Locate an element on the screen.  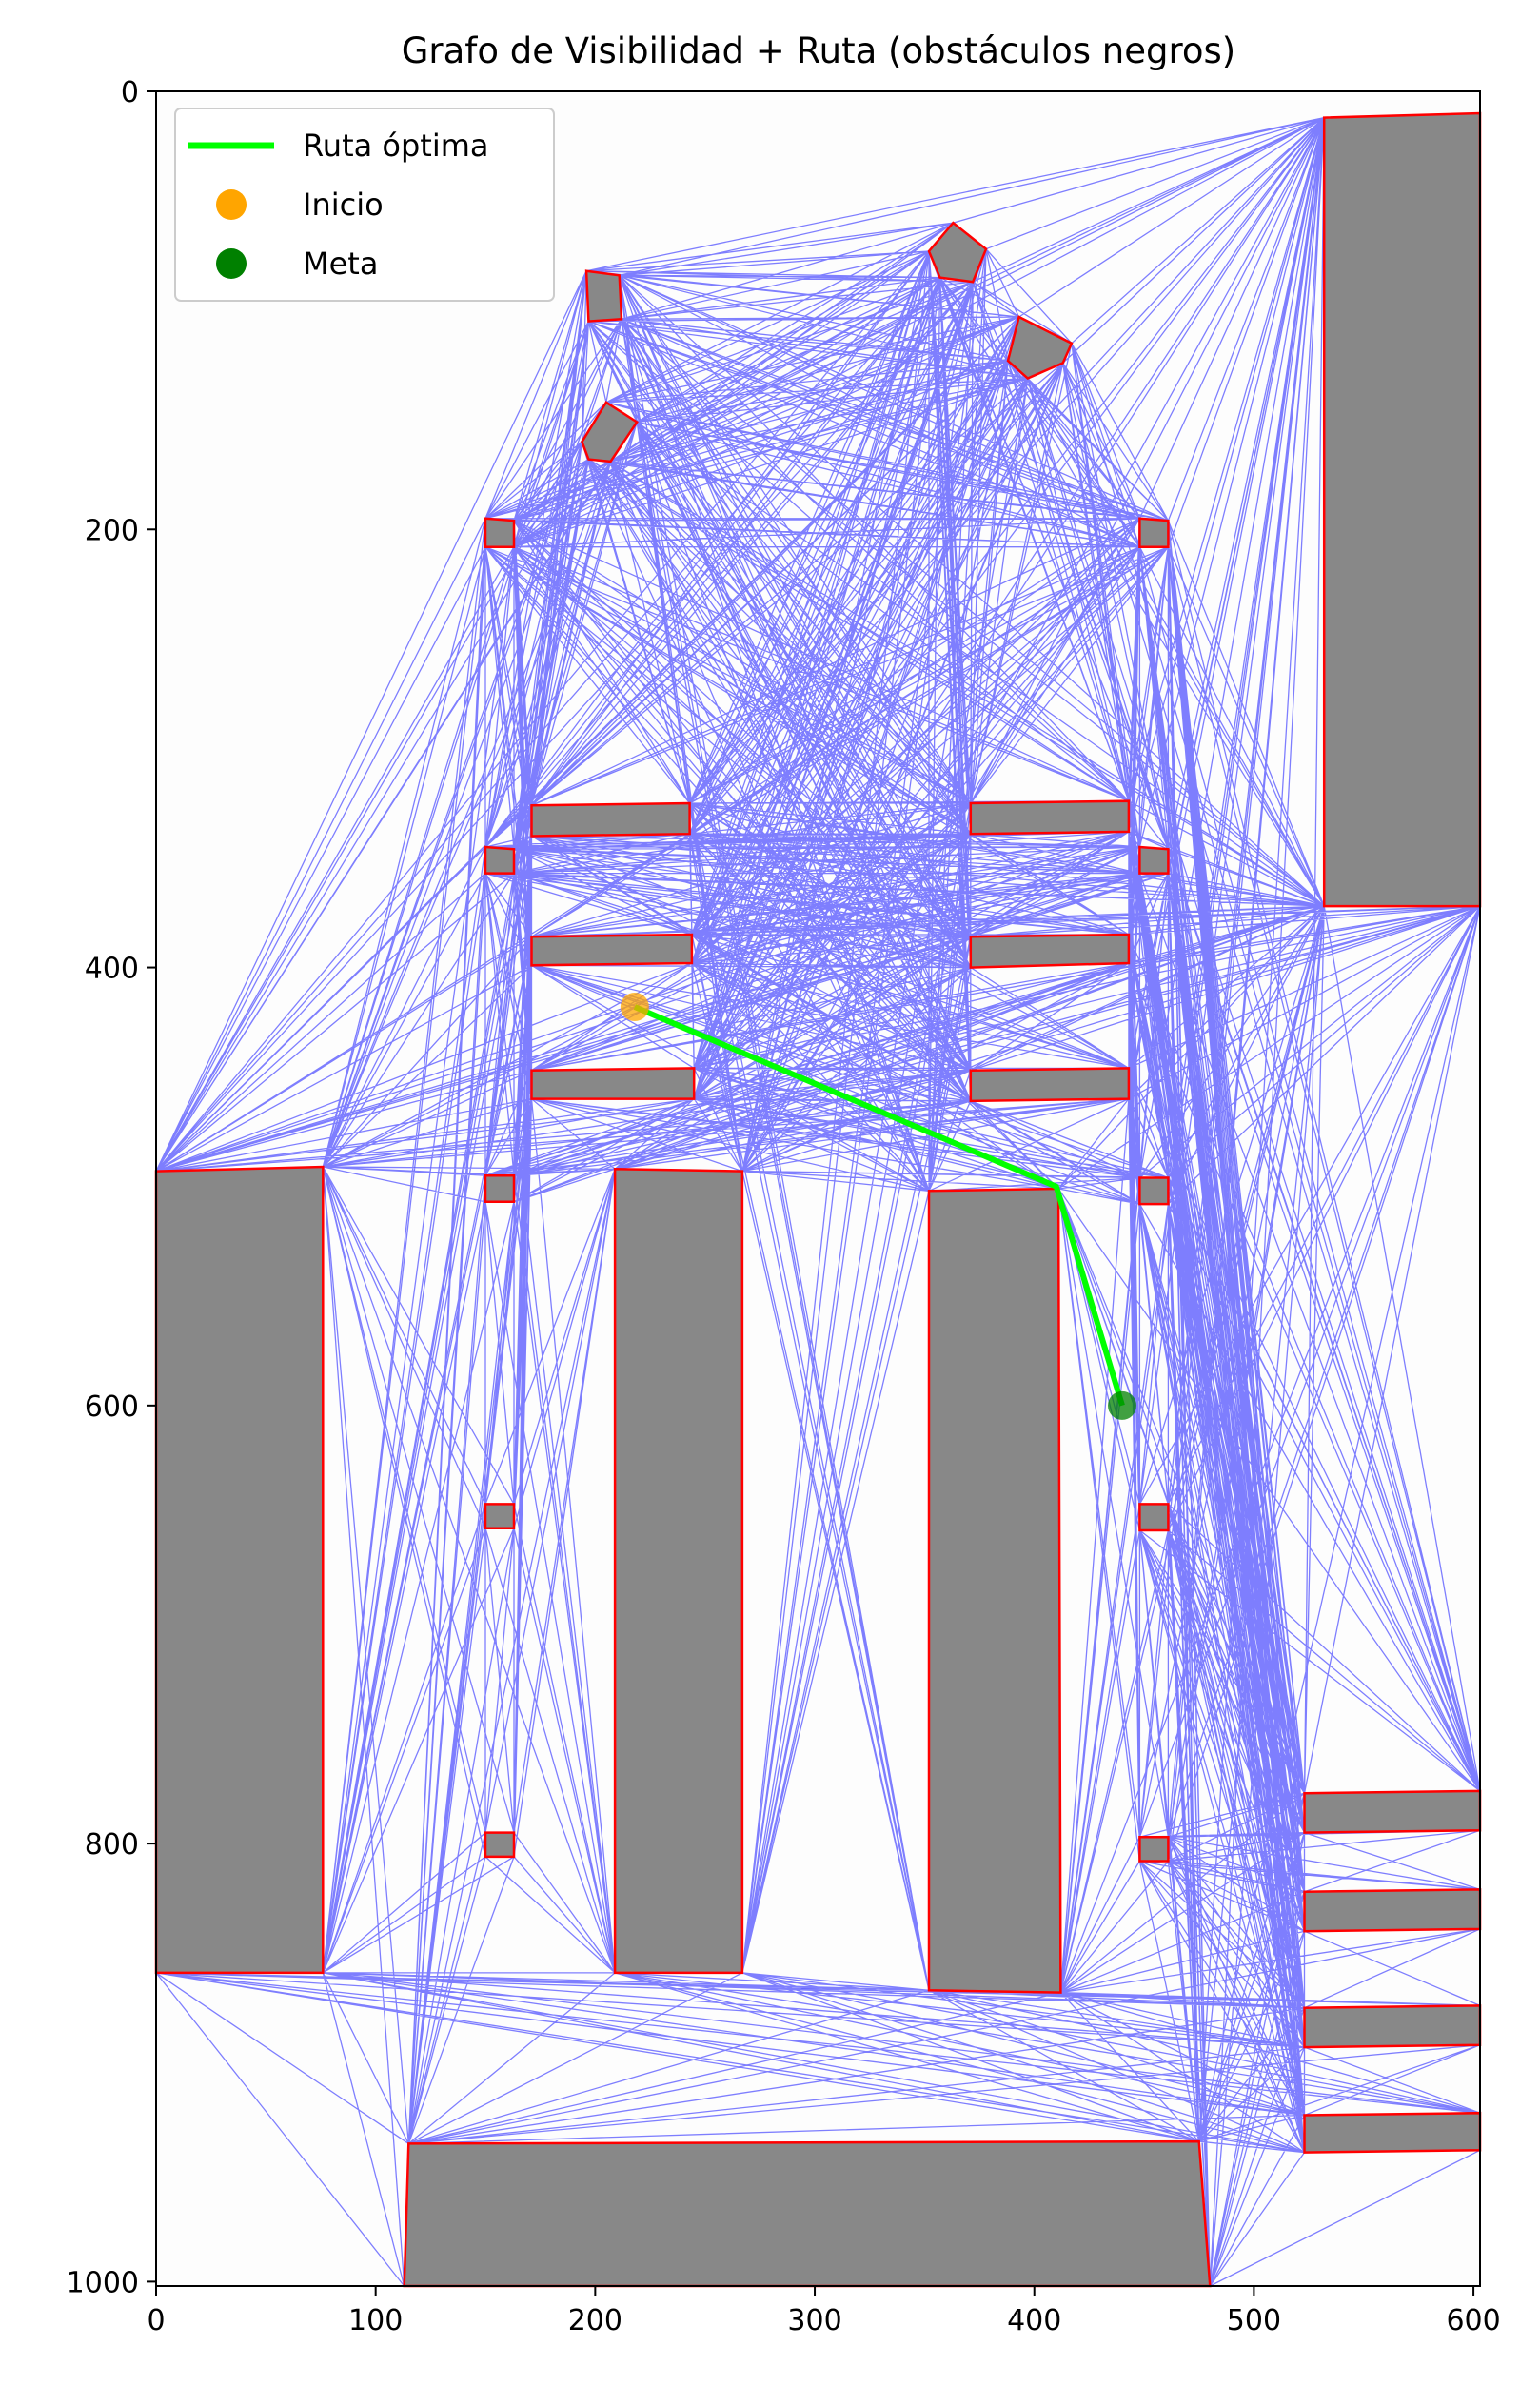
x-tick-label: 400 is located at coordinates (1034, 2320).